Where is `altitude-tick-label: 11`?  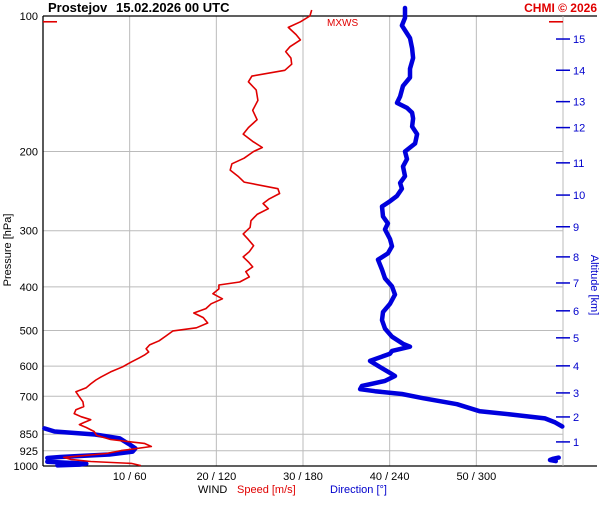
altitude-tick-label: 11 is located at coordinates (578, 164).